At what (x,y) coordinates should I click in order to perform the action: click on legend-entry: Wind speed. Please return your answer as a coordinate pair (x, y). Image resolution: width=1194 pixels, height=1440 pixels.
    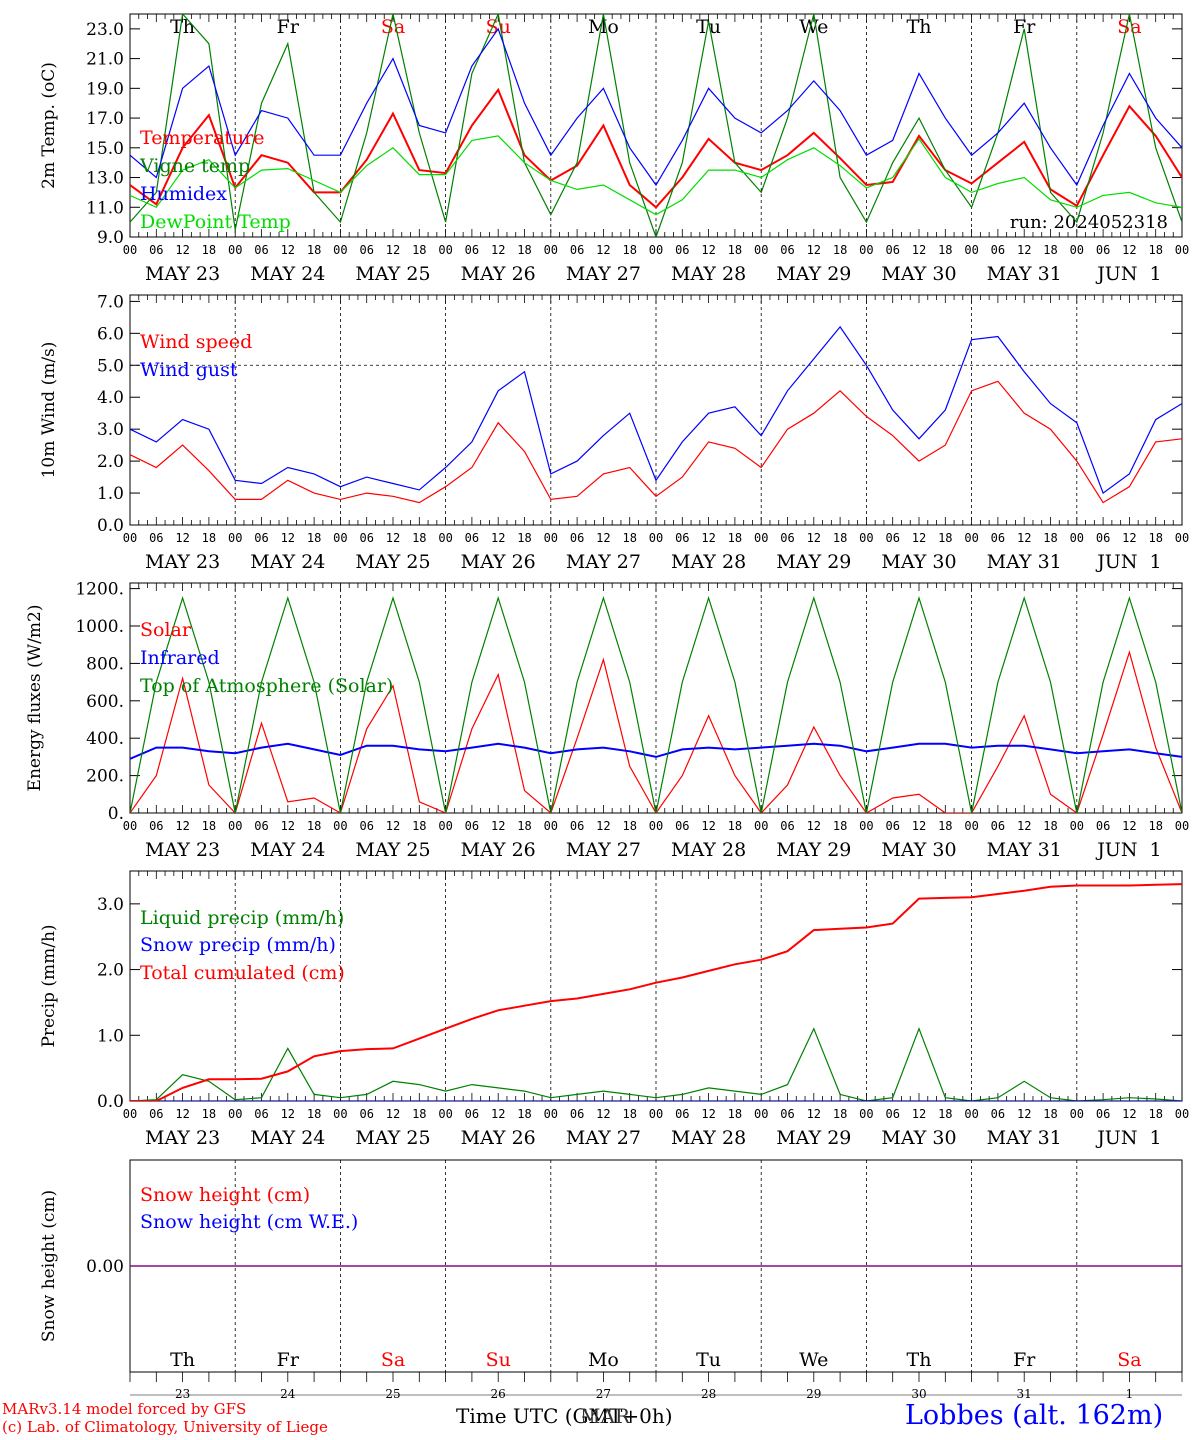
    Looking at the image, I should click on (196, 342).